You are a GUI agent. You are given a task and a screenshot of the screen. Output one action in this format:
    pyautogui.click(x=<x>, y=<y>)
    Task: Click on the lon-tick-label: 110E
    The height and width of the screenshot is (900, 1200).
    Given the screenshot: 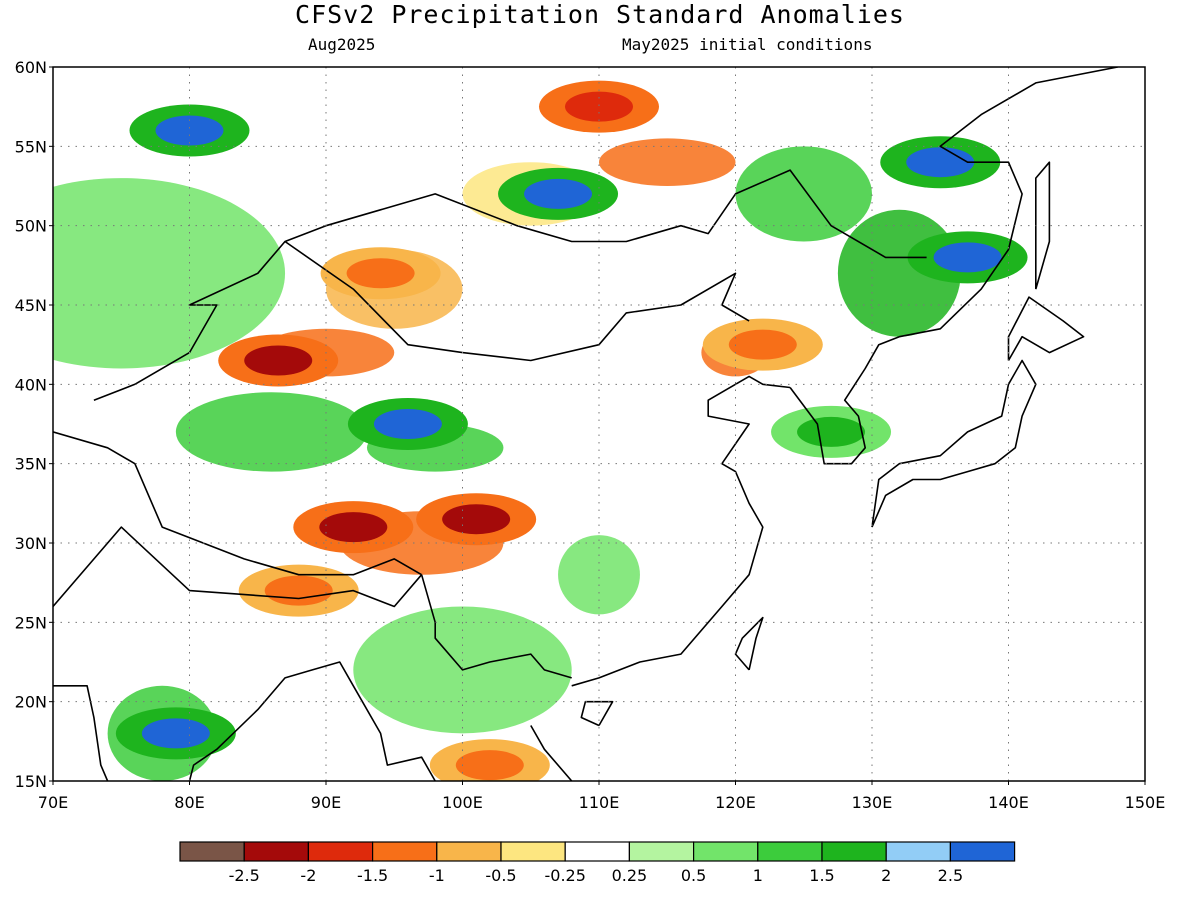 What is the action you would take?
    pyautogui.click(x=599, y=802)
    